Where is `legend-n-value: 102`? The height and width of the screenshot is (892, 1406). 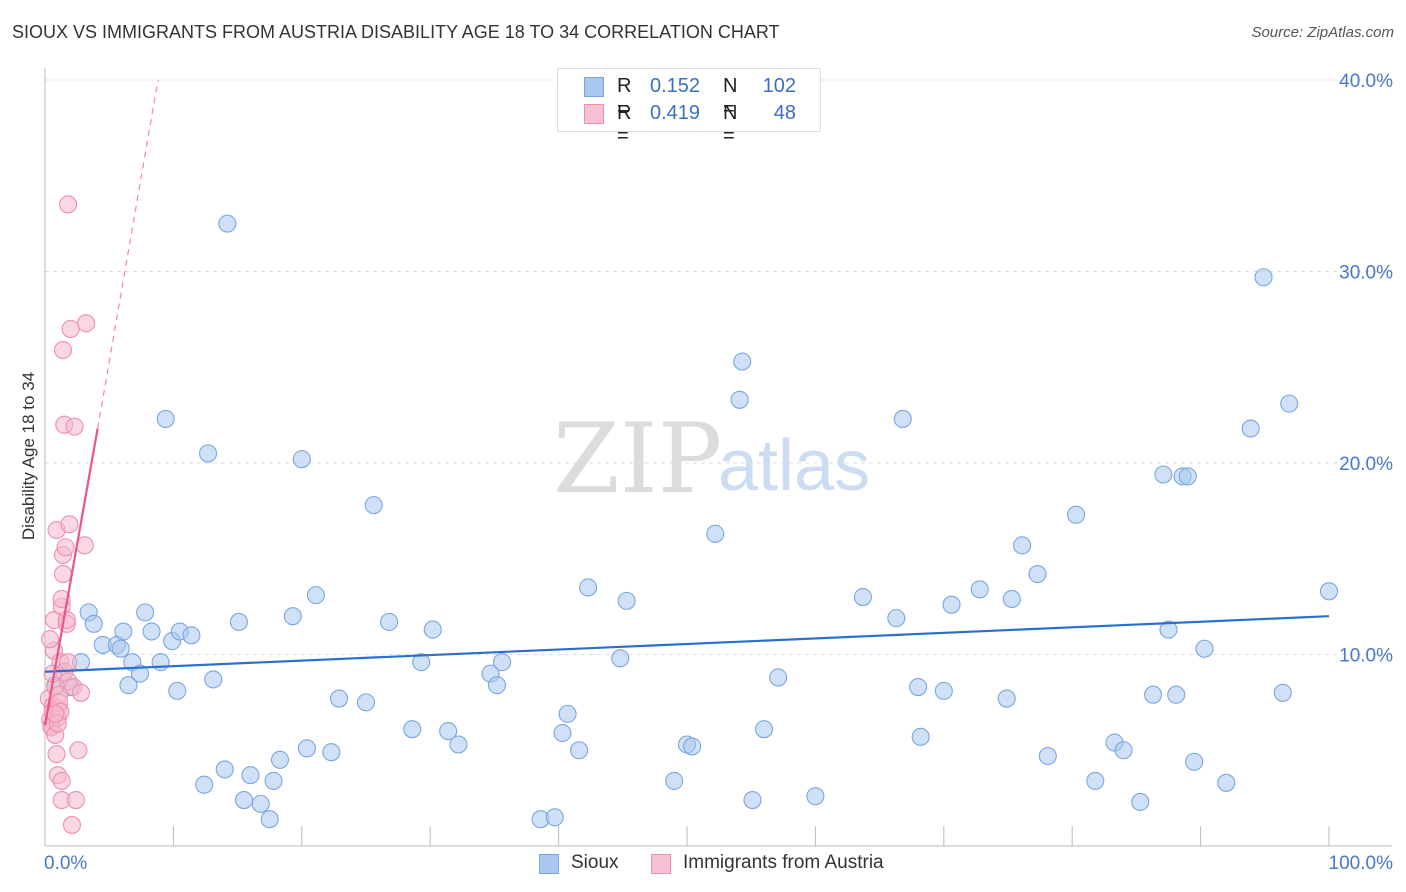 legend-n-value: 102 is located at coordinates (779, 86).